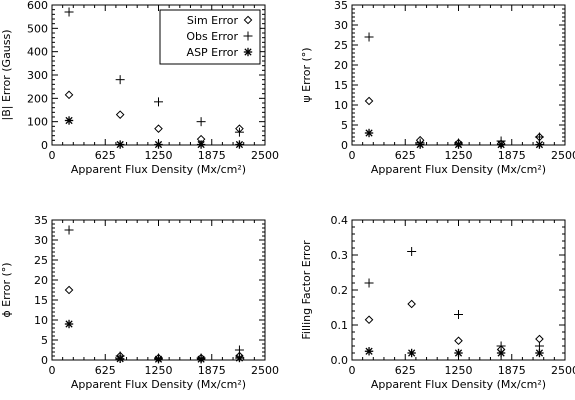  What do you see at coordinates (340, 220) in the screenshot?
I see `y-tick-label: 0.4` at bounding box center [340, 220].